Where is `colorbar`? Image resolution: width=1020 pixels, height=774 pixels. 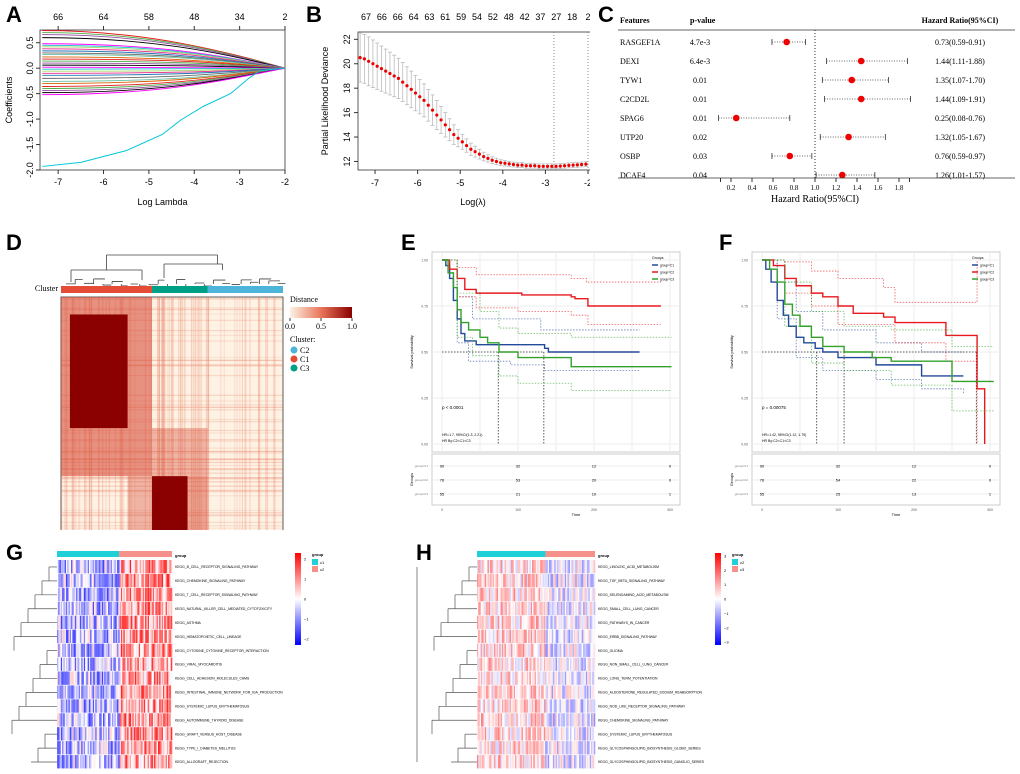 colorbar is located at coordinates (718, 599).